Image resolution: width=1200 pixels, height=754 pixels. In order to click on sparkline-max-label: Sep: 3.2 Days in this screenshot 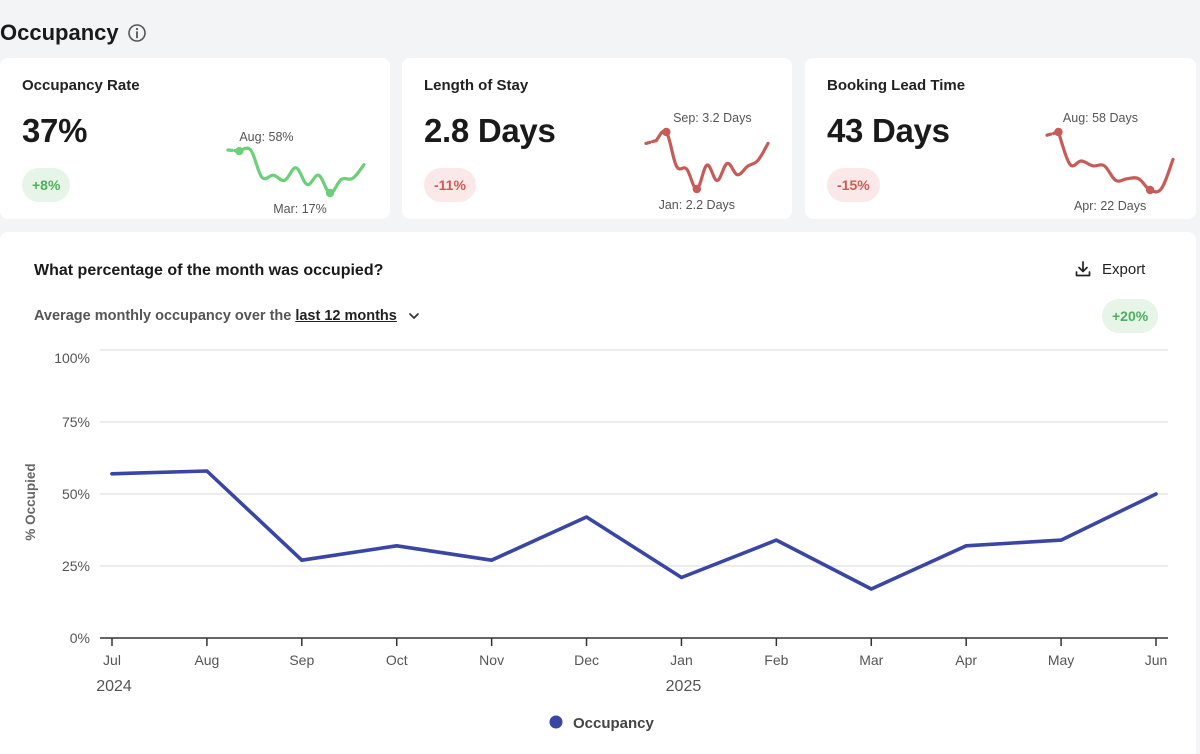, I will do `click(712, 118)`.